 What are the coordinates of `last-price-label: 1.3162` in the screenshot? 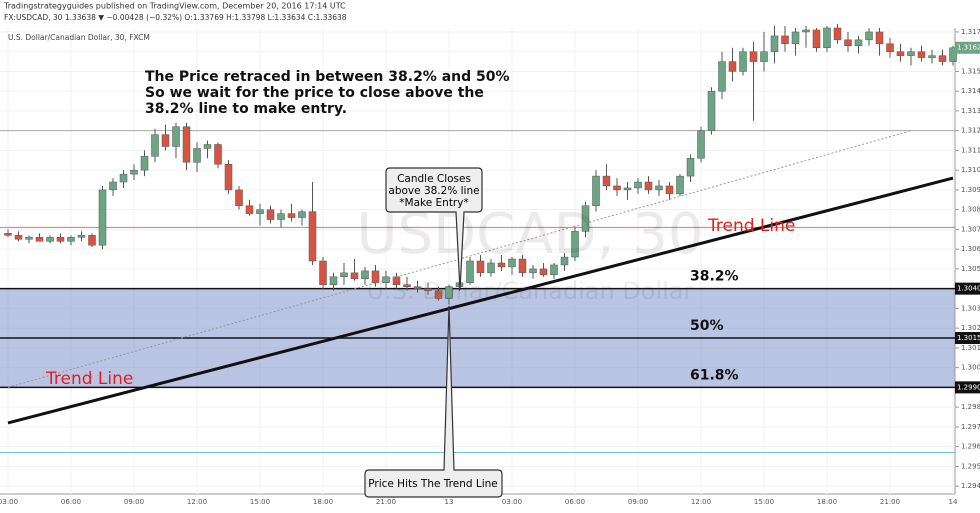 It's located at (968, 48).